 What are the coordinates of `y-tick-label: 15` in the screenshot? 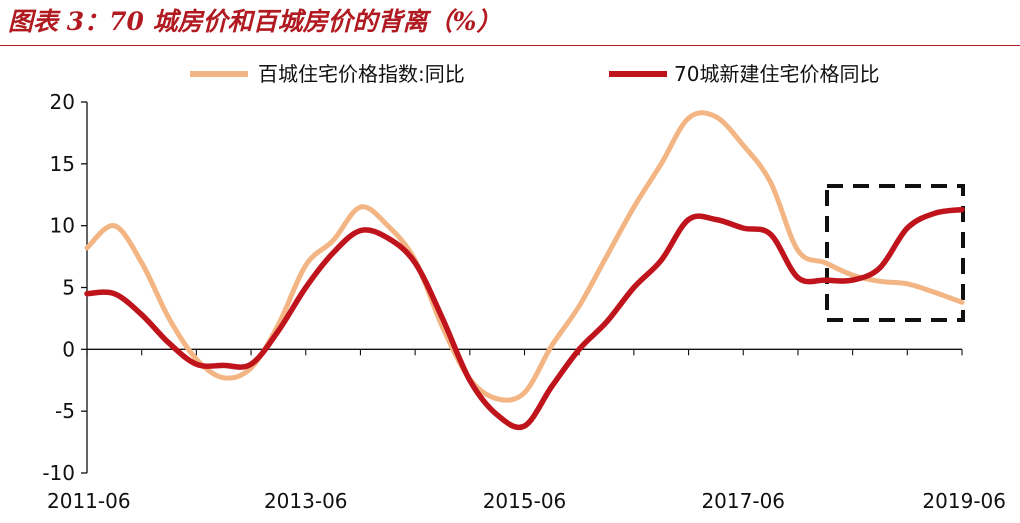 It's located at (62, 164).